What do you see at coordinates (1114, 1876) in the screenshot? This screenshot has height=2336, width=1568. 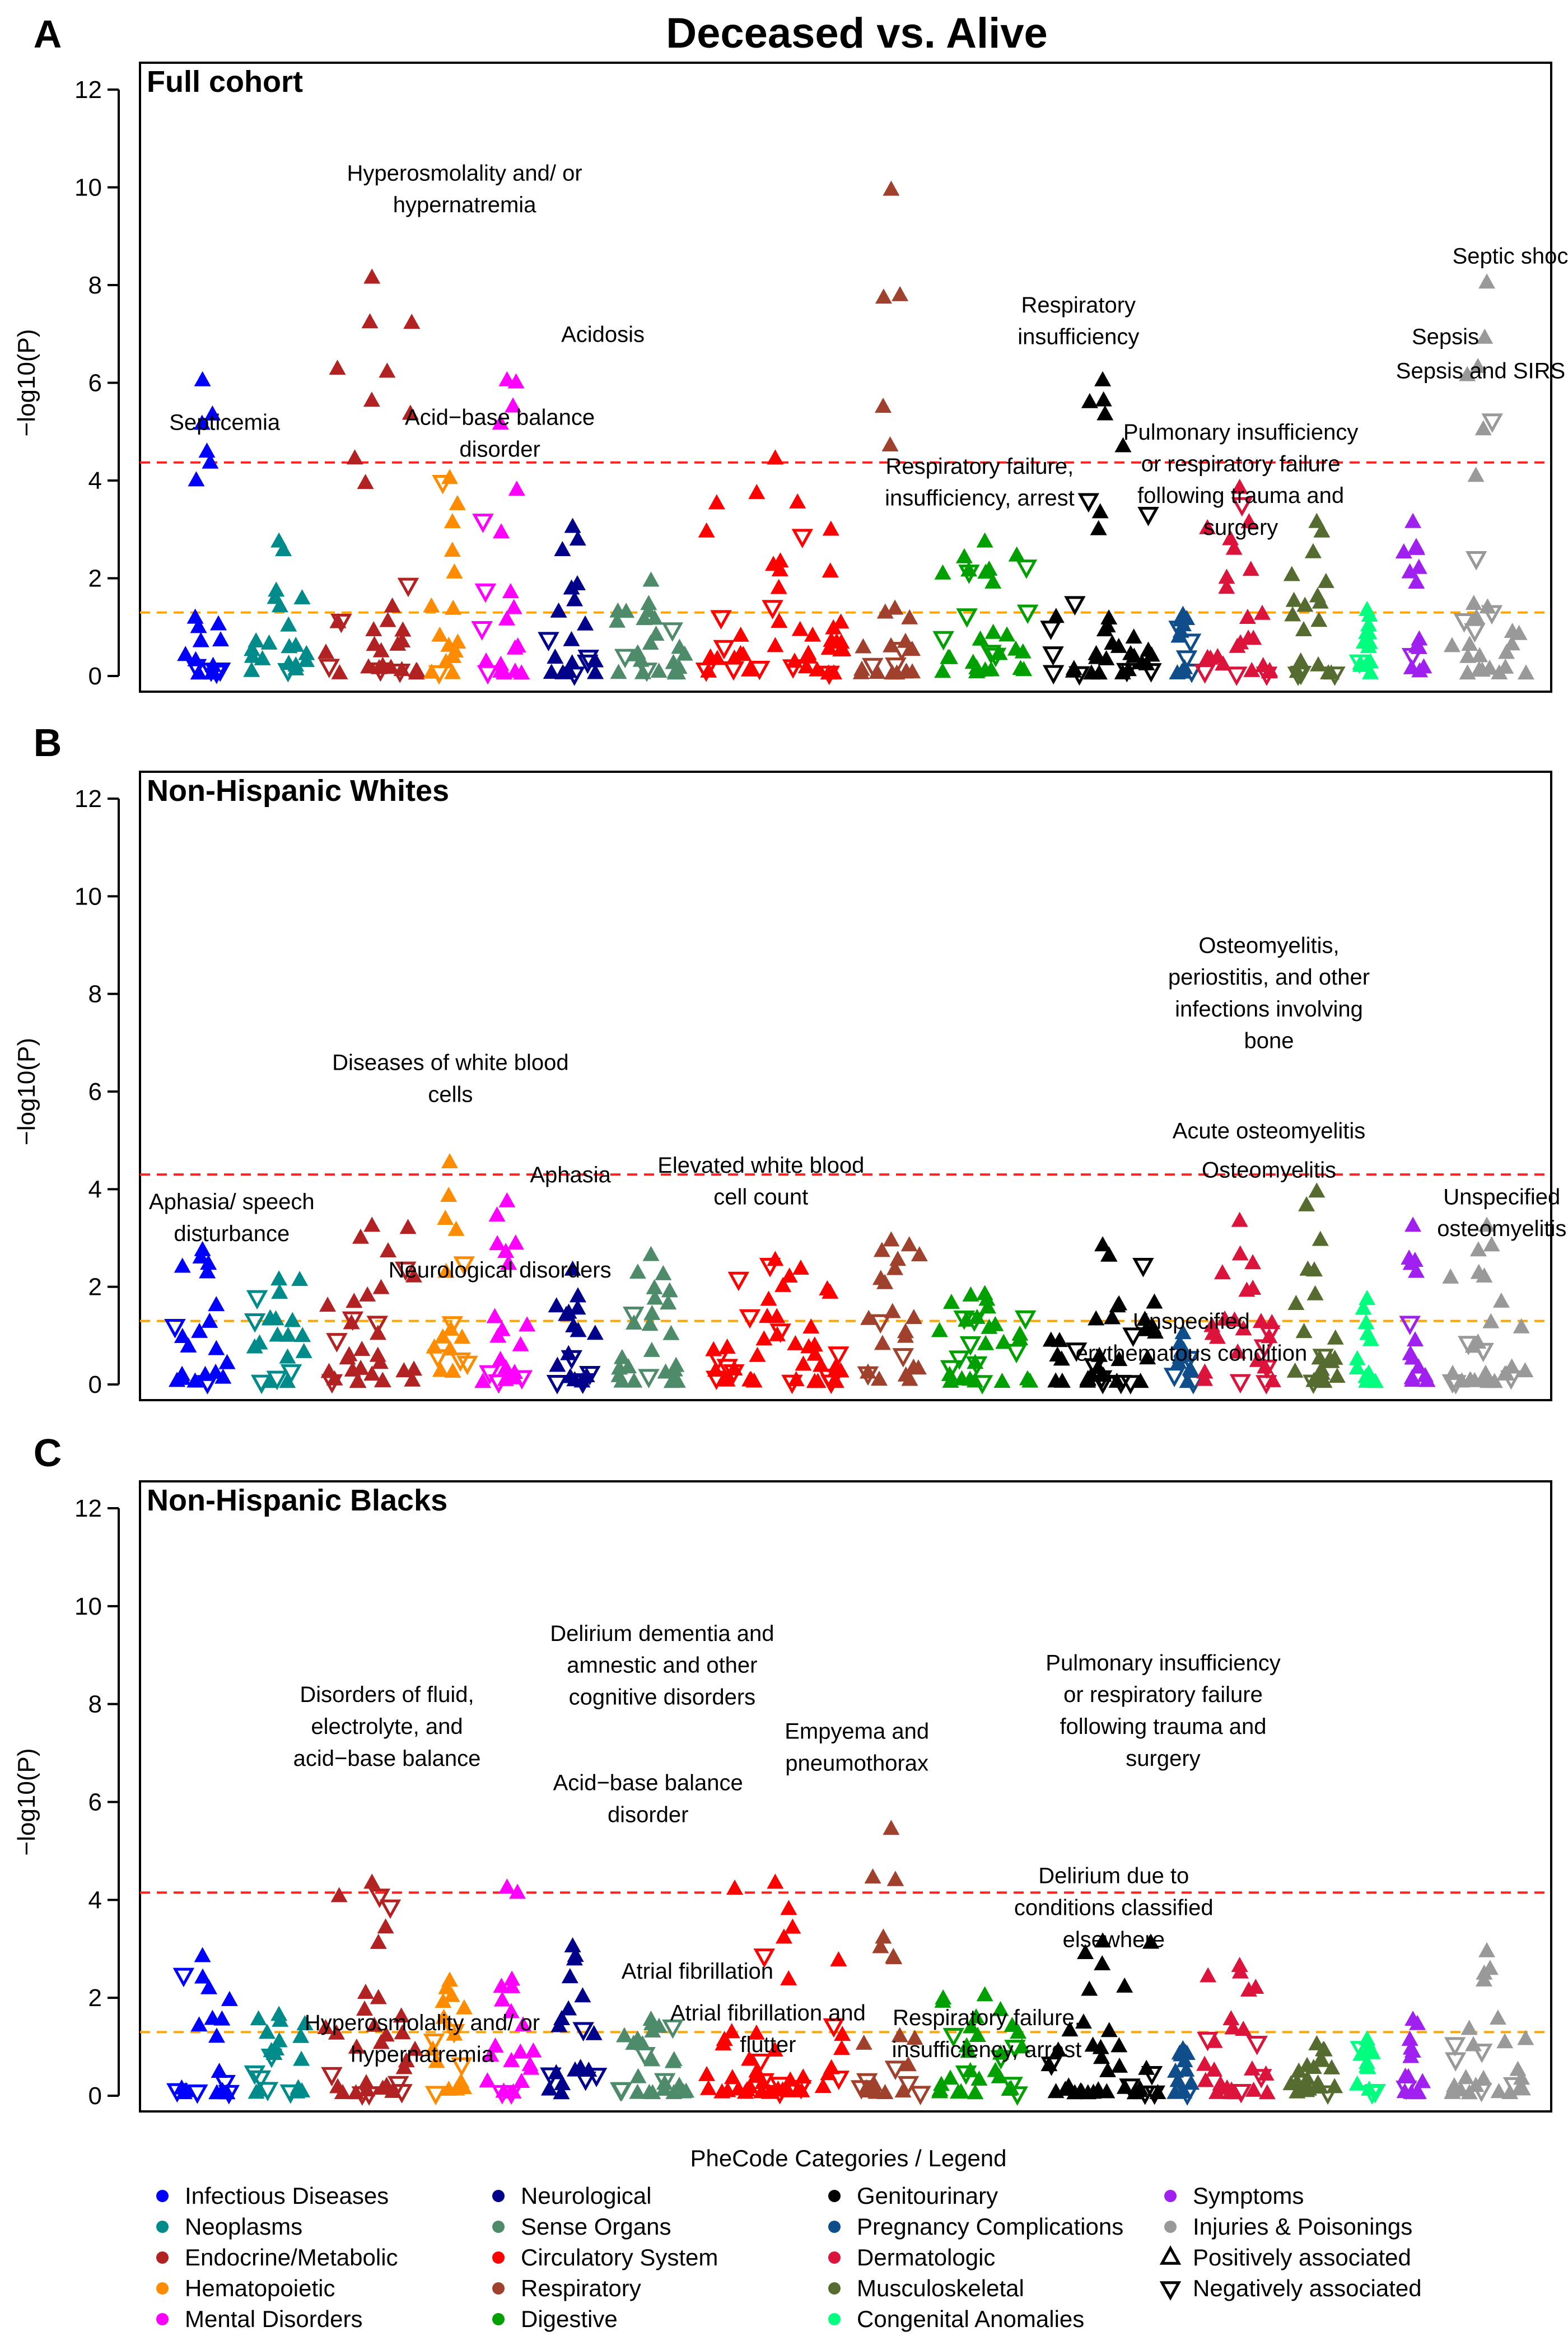 I see `annotation-label: Delirium due to` at bounding box center [1114, 1876].